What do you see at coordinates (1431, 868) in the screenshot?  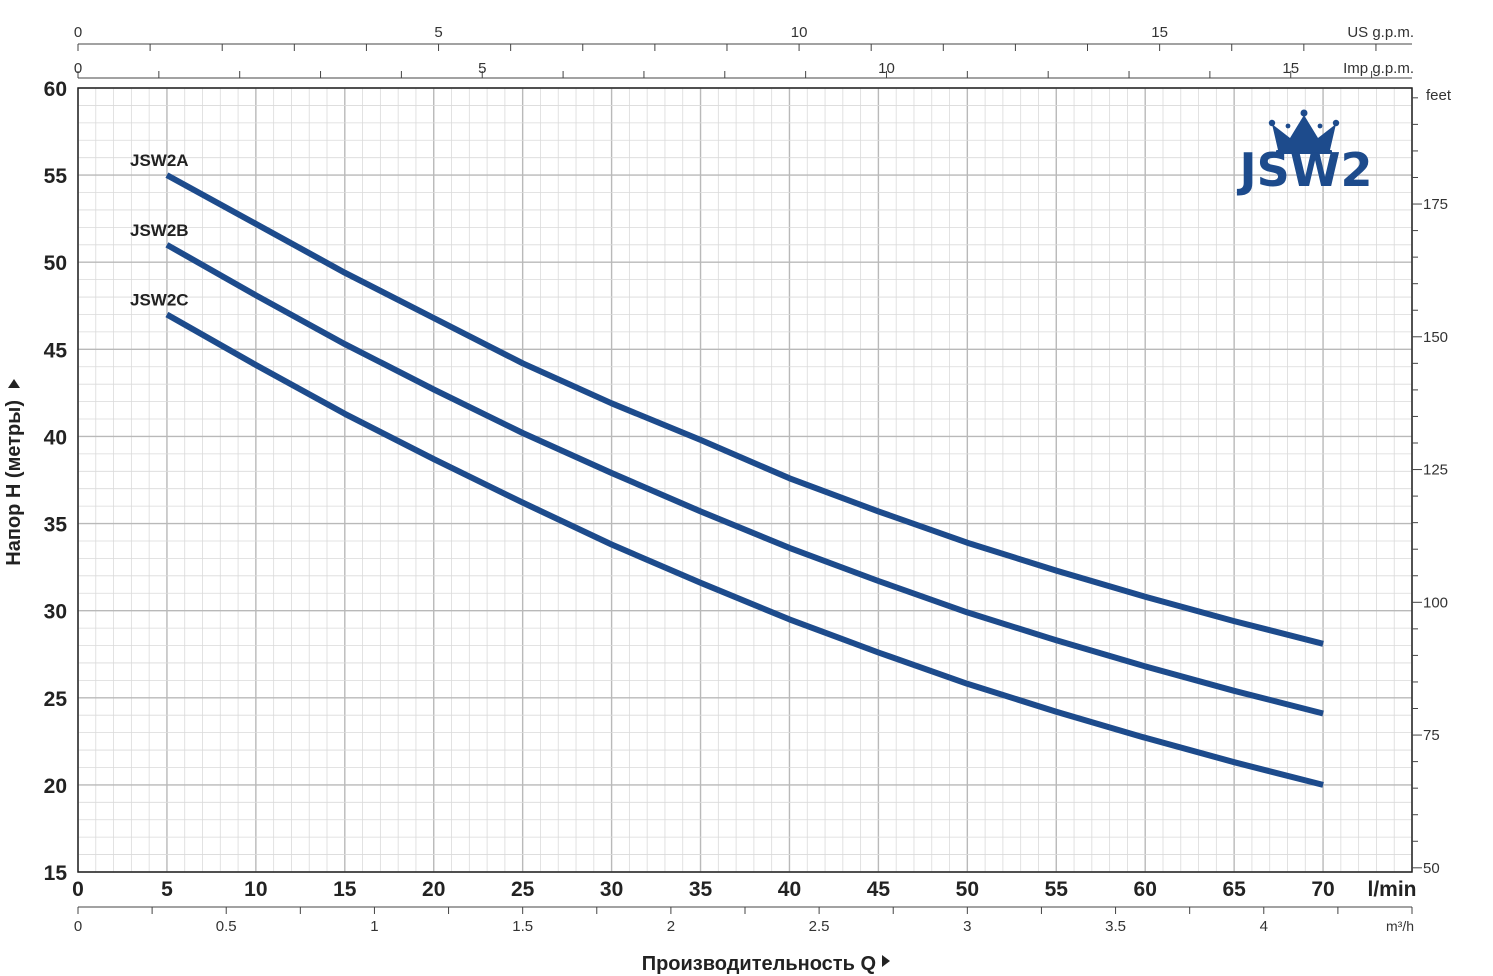 I see `feet-tick-label: 50` at bounding box center [1431, 868].